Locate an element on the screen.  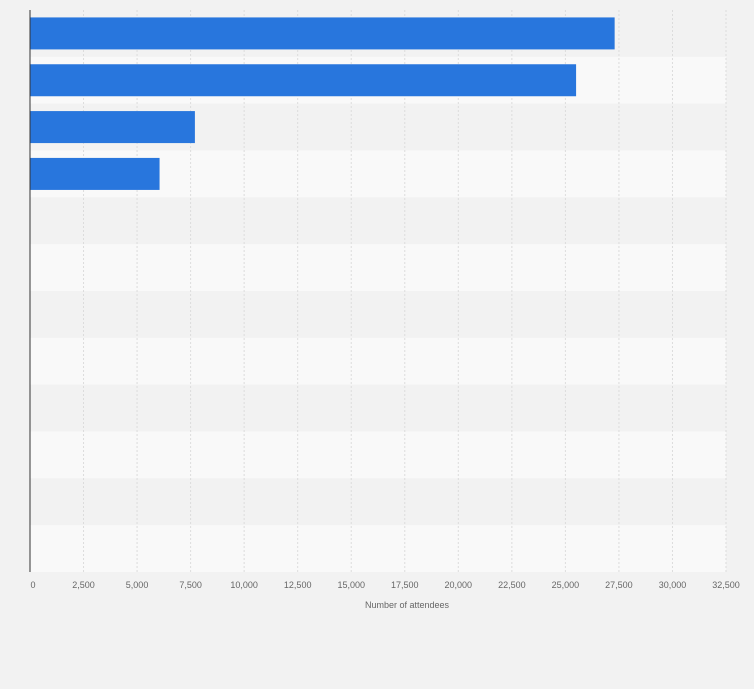
x-tick-label: 20,000 is located at coordinates (459, 585).